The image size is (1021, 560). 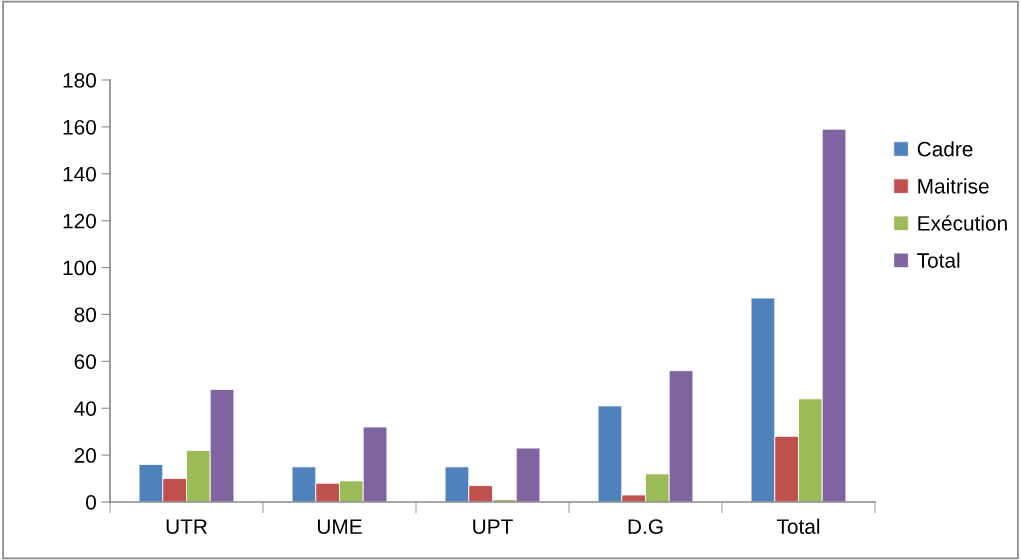 I want to click on y-tick-label: 20, so click(x=85, y=455).